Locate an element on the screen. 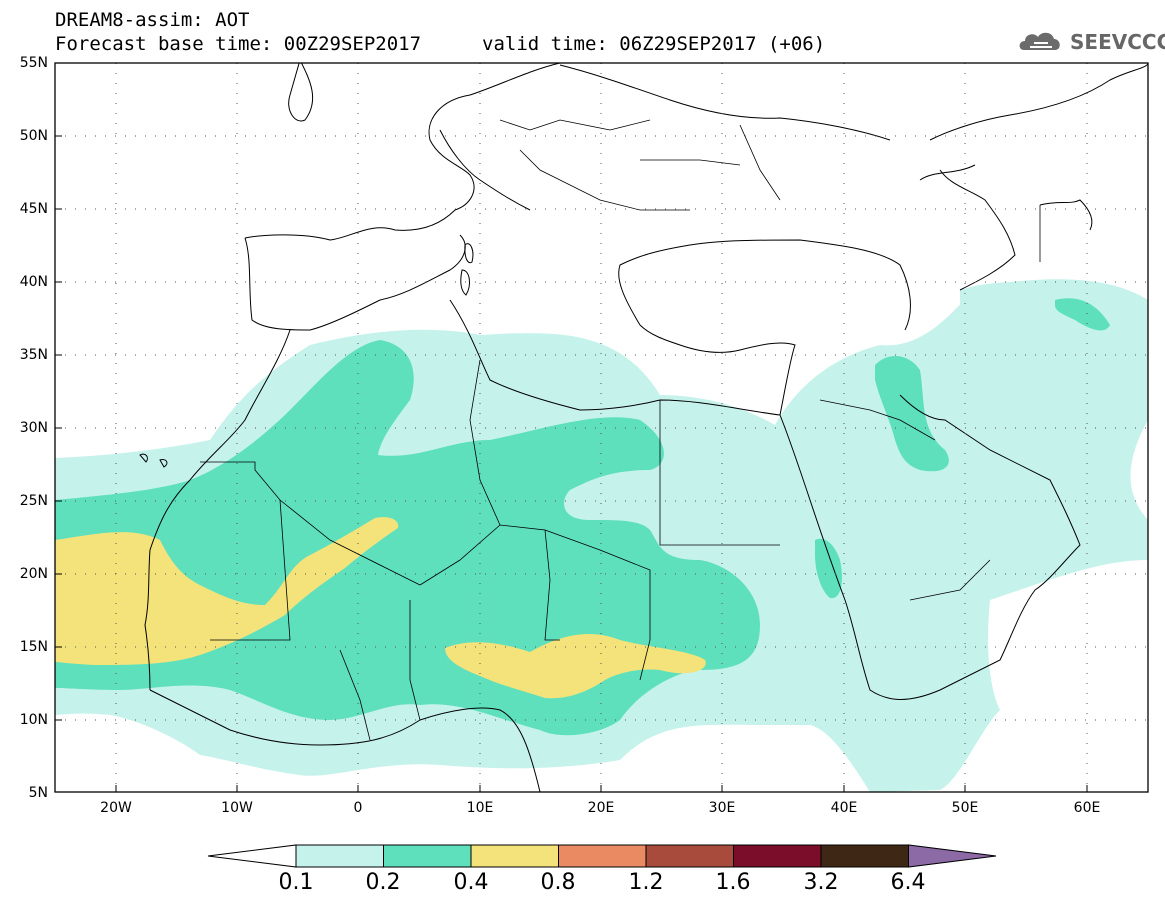 This screenshot has width=1165, height=905. lon-label: 10W is located at coordinates (237, 808).